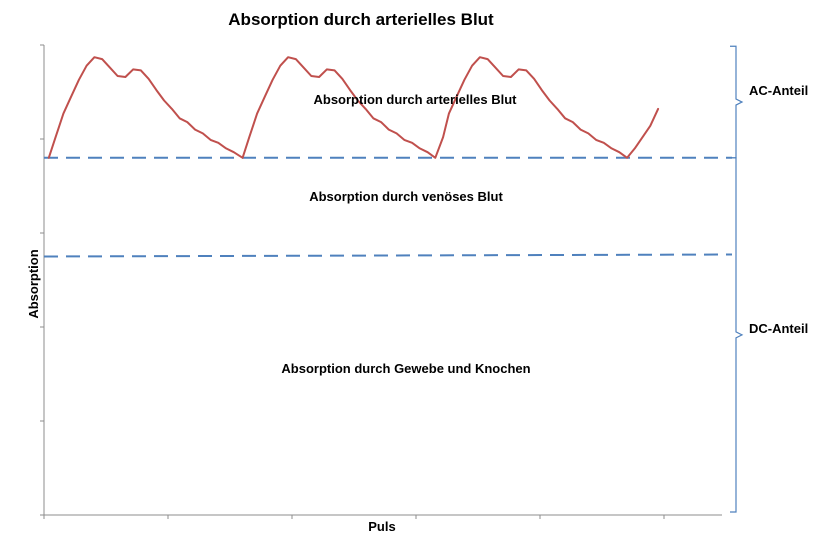  What do you see at coordinates (361, 19) in the screenshot?
I see `chart-title: Absorption durch arterielles Blut` at bounding box center [361, 19].